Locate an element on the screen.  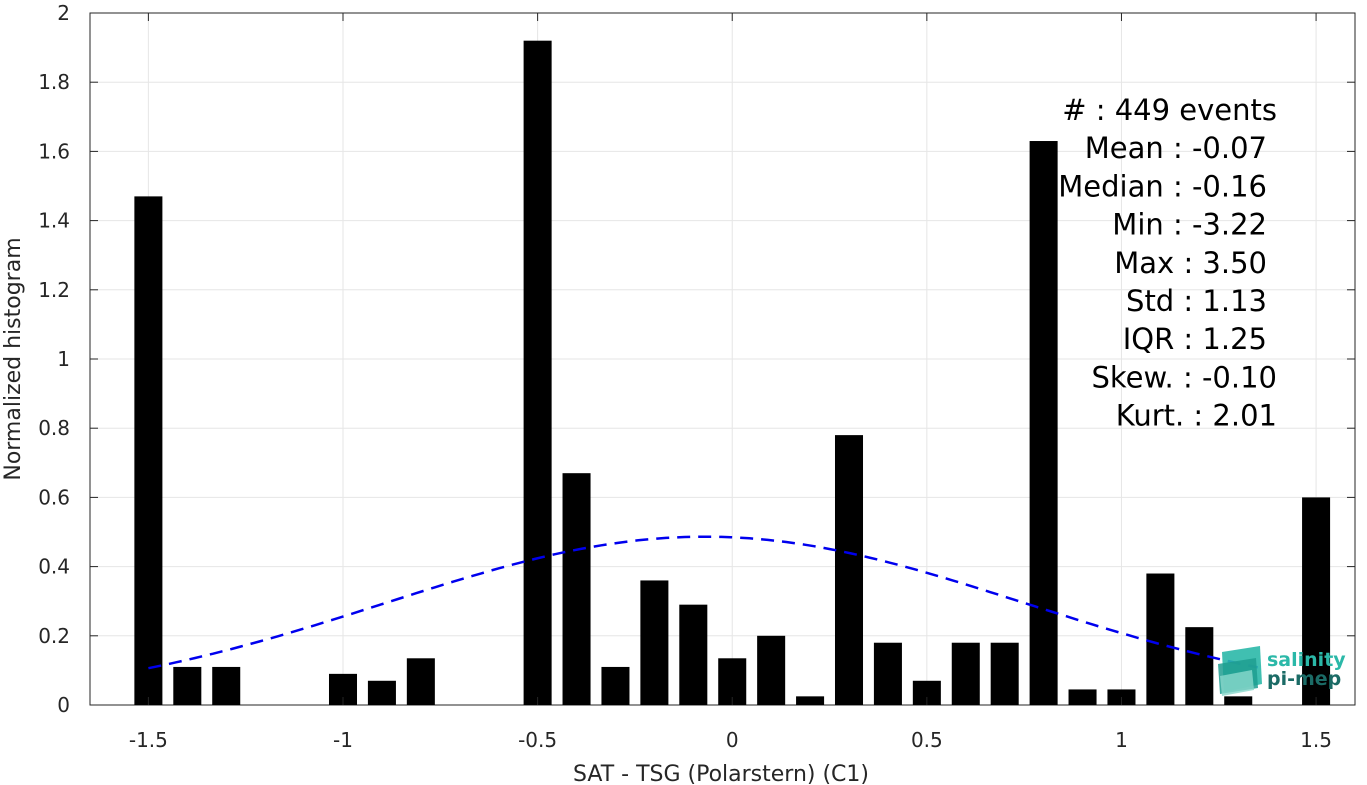
stat-line: Skew. : -0.10 is located at coordinates (1184, 377).